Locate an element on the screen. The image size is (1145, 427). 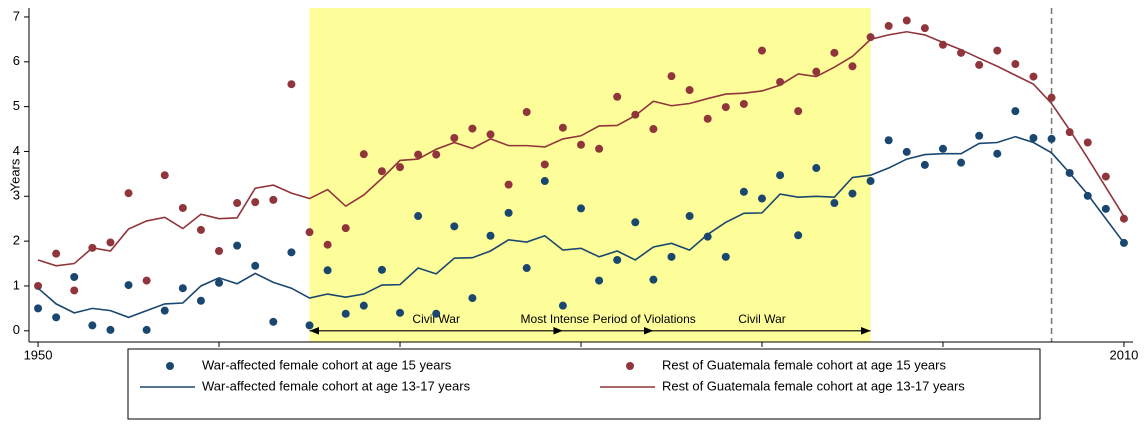
y-tick-label: 5 is located at coordinates (16, 105).